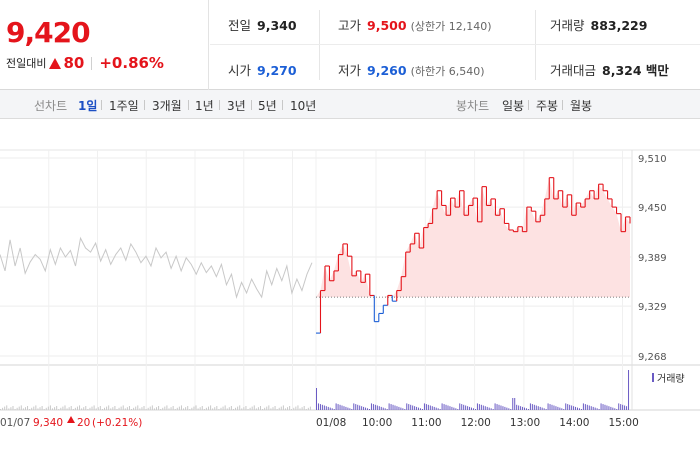 This screenshot has width=700, height=450. What do you see at coordinates (581, 106) in the screenshot?
I see `tab-monthly-candle: 월봉` at bounding box center [581, 106].